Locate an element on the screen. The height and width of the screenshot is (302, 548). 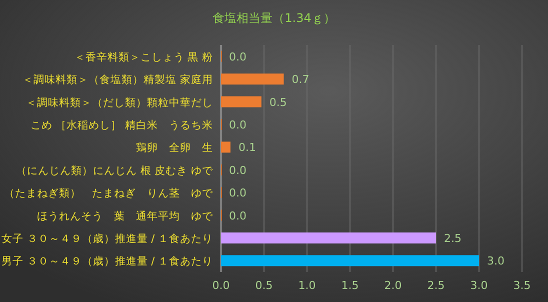
y-tick-label: 鶏卵 全卵 生 is located at coordinates (174, 147).